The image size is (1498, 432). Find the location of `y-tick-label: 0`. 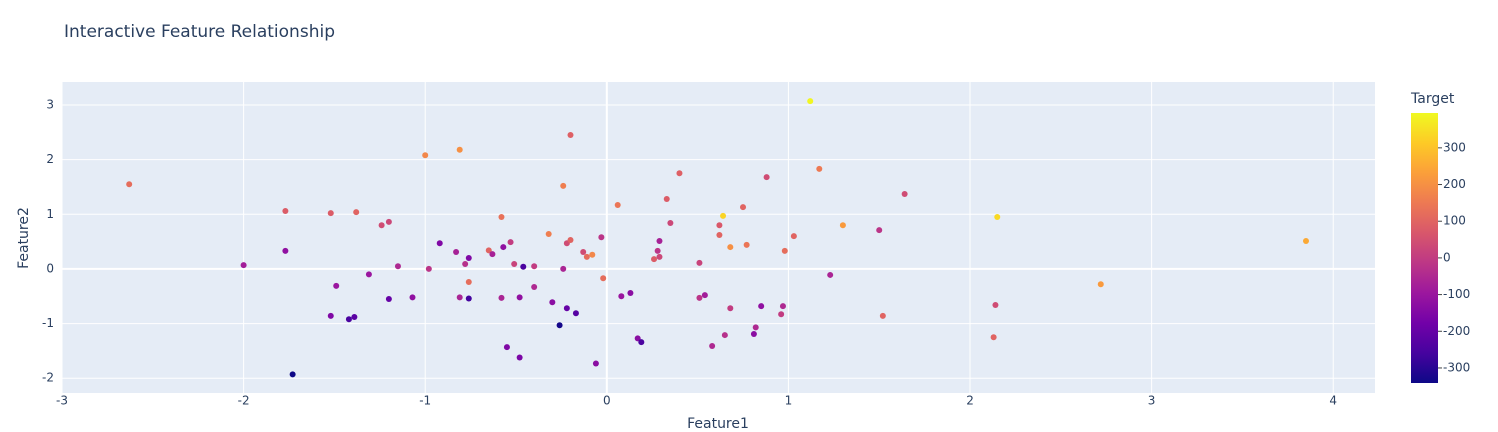

y-tick-label: 0 is located at coordinates (50, 268).